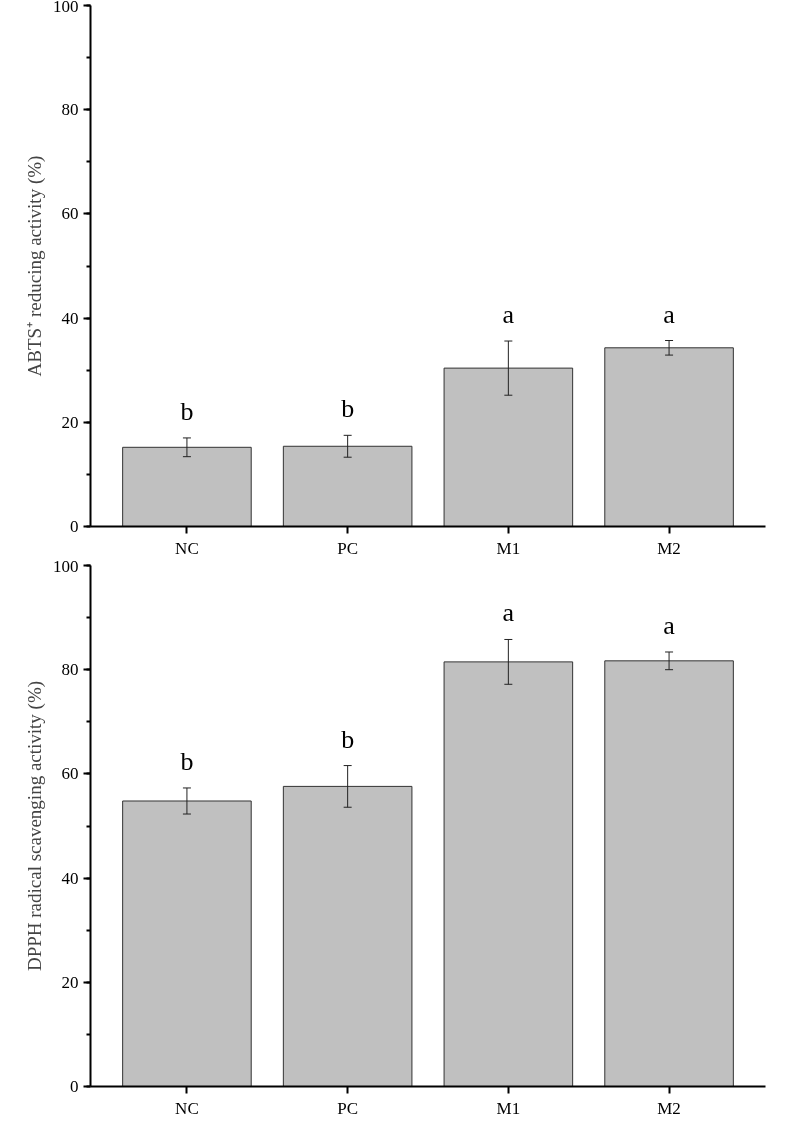 The width and height of the screenshot is (785, 1140). What do you see at coordinates (35, 266) in the screenshot?
I see `y-axis-title: ABTS⁺ reducing activity (%)` at bounding box center [35, 266].